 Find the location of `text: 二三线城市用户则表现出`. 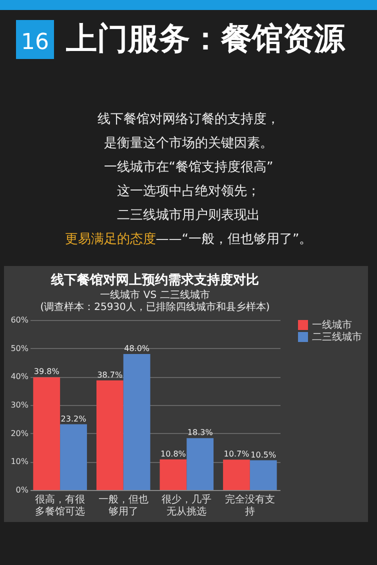

text: 二三线城市用户则表现出 is located at coordinates (188, 216).